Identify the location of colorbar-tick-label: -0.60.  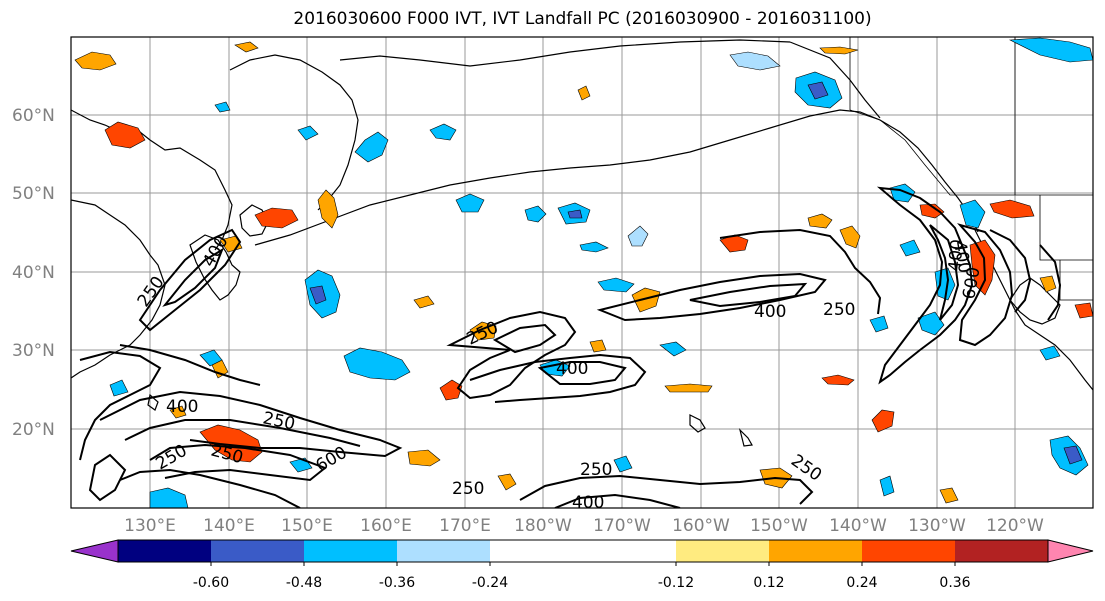
(211, 583).